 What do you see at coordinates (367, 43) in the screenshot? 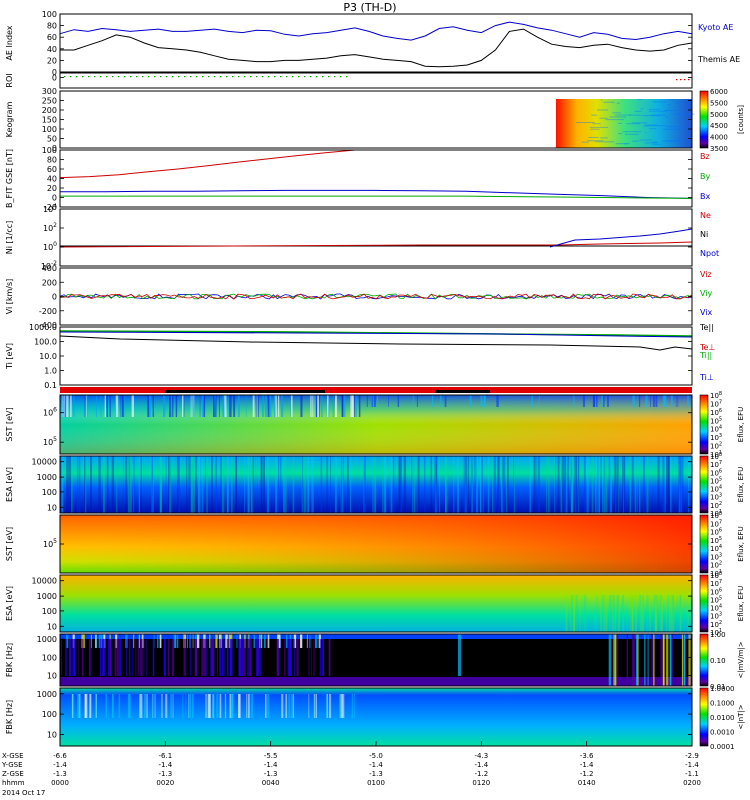
I see `ae-axis: 0 20 40 60 80 100` at bounding box center [367, 43].